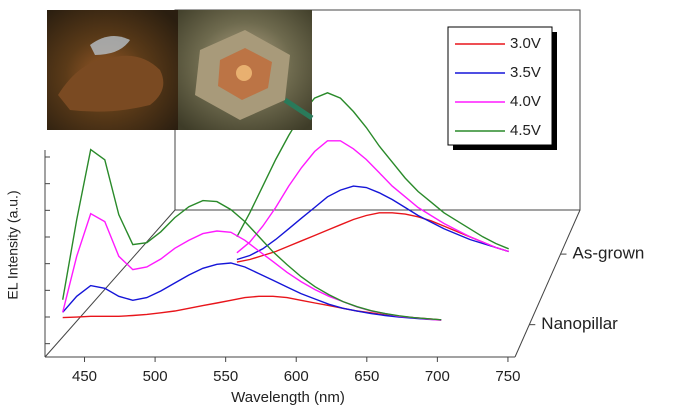 This screenshot has width=674, height=409. I want to click on photo-inset, so click(180, 70).